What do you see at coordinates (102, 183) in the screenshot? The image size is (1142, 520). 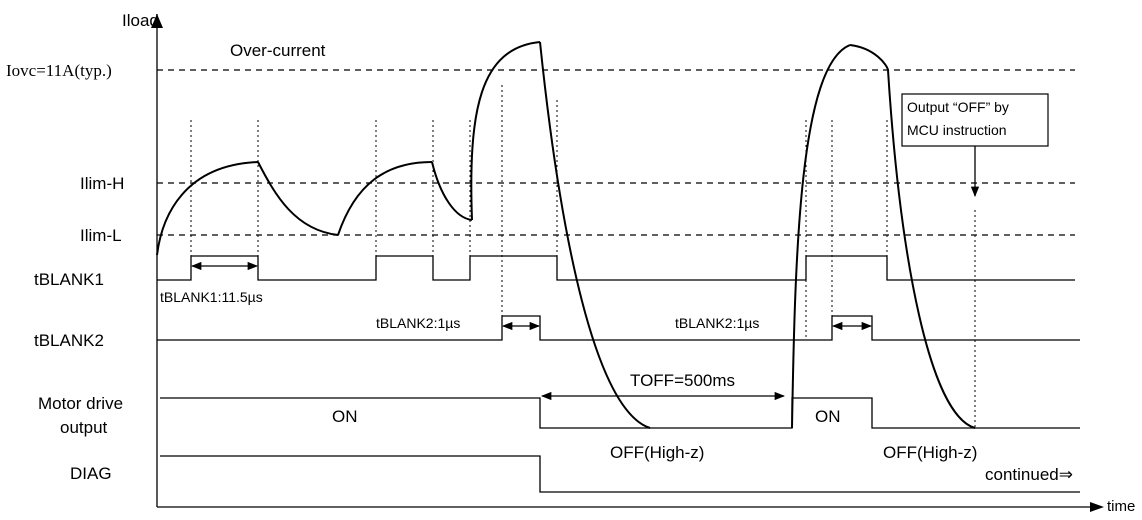 I see `ilim-h-label: Ilim-H` at bounding box center [102, 183].